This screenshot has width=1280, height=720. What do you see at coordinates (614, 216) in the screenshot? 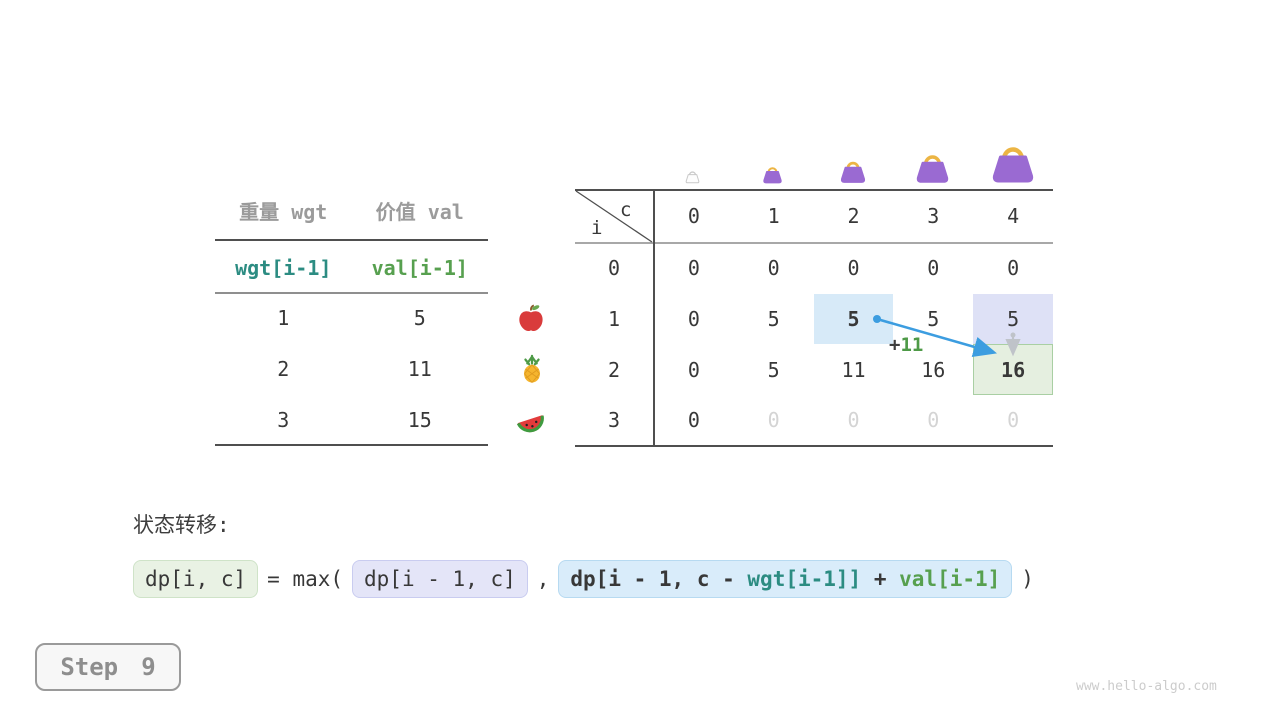
I see `corner-diagonal-line` at bounding box center [614, 216].